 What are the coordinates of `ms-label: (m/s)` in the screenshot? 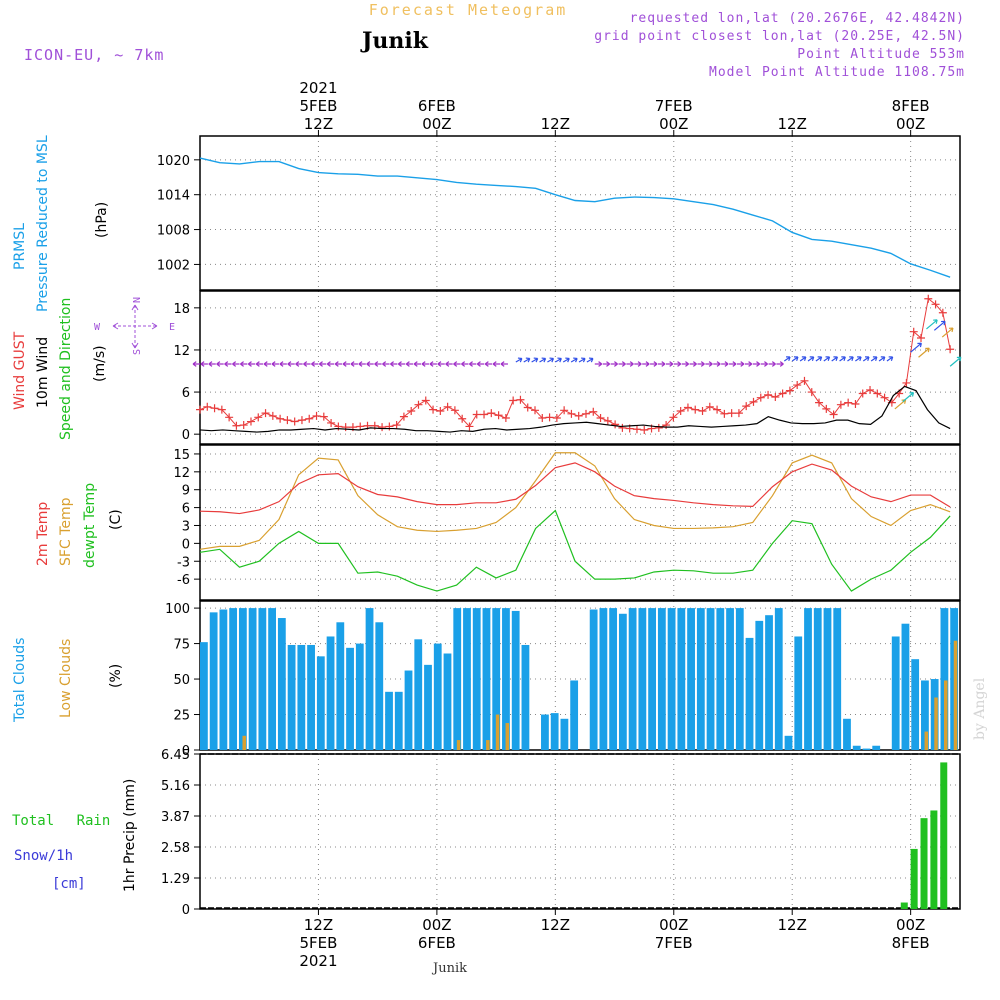 It's located at (100, 363).